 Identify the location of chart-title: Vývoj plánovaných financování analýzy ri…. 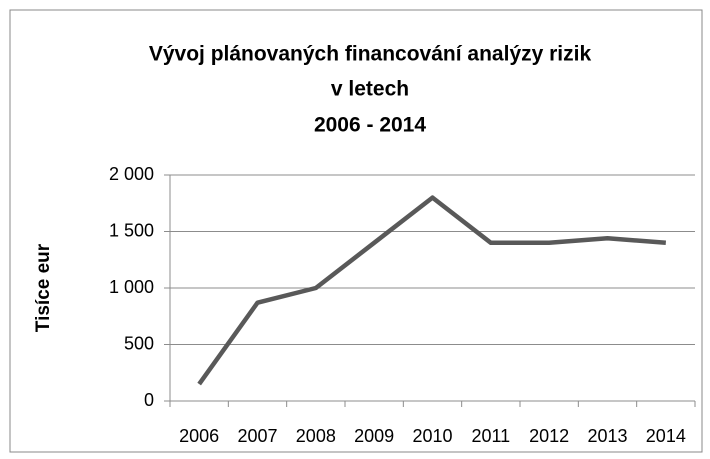
(370, 54).